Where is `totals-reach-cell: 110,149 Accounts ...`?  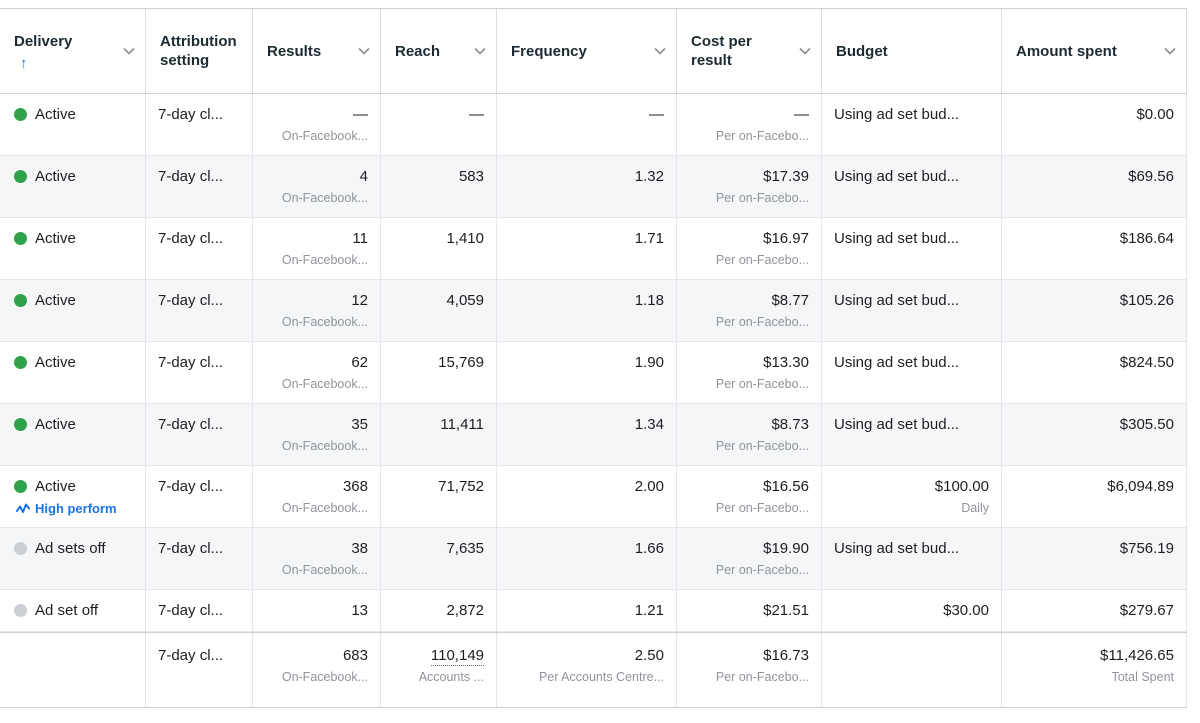 totals-reach-cell: 110,149 Accounts ... is located at coordinates (439, 670).